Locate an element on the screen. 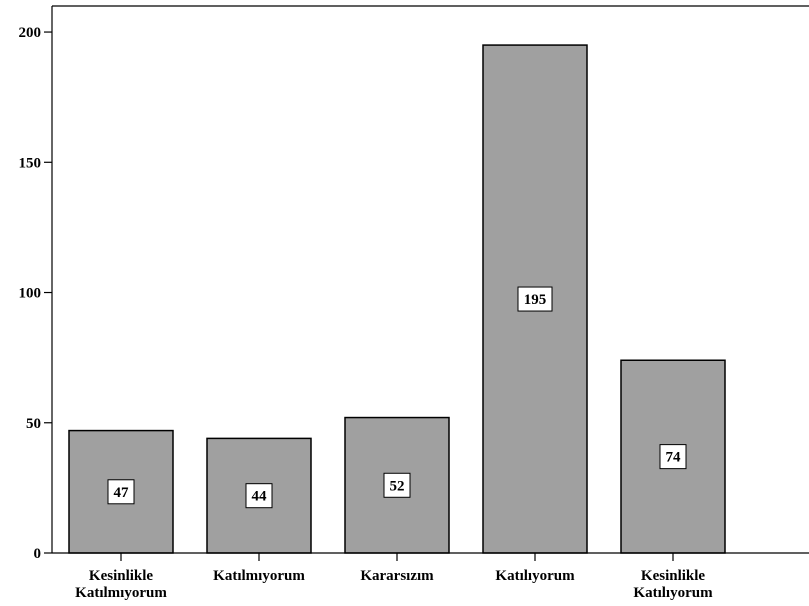 The image size is (809, 606). y-tick-label-0: 0 is located at coordinates (38, 554).